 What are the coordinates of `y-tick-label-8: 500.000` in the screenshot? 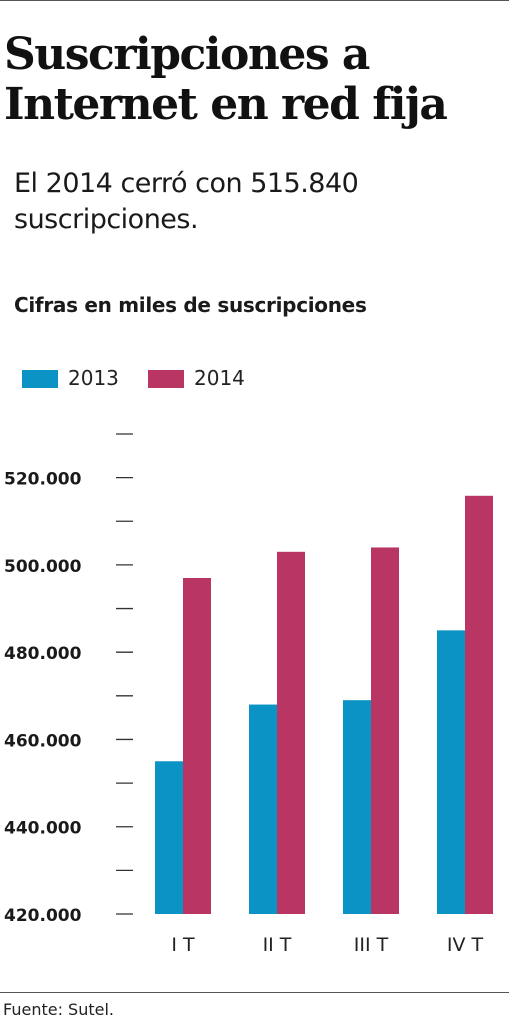 It's located at (43, 567).